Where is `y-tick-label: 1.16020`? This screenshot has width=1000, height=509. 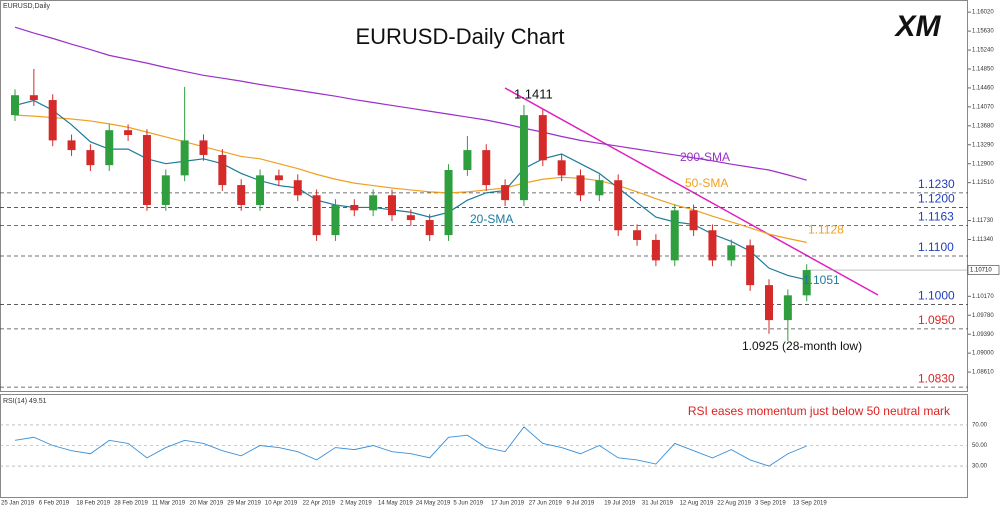 y-tick-label: 1.16020 is located at coordinates (983, 13).